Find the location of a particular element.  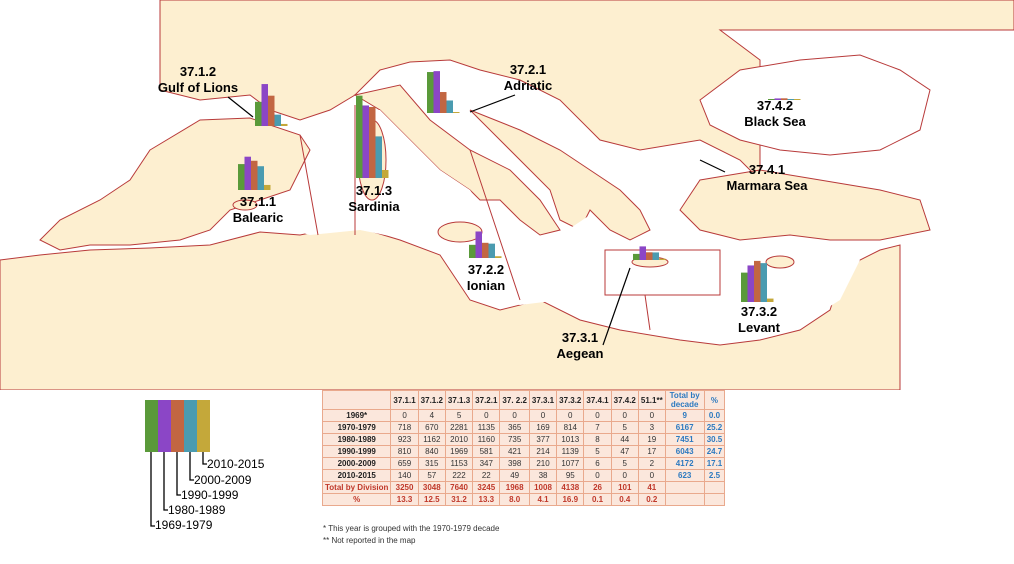

area-code: 37.3.2 is located at coordinates (759, 311).